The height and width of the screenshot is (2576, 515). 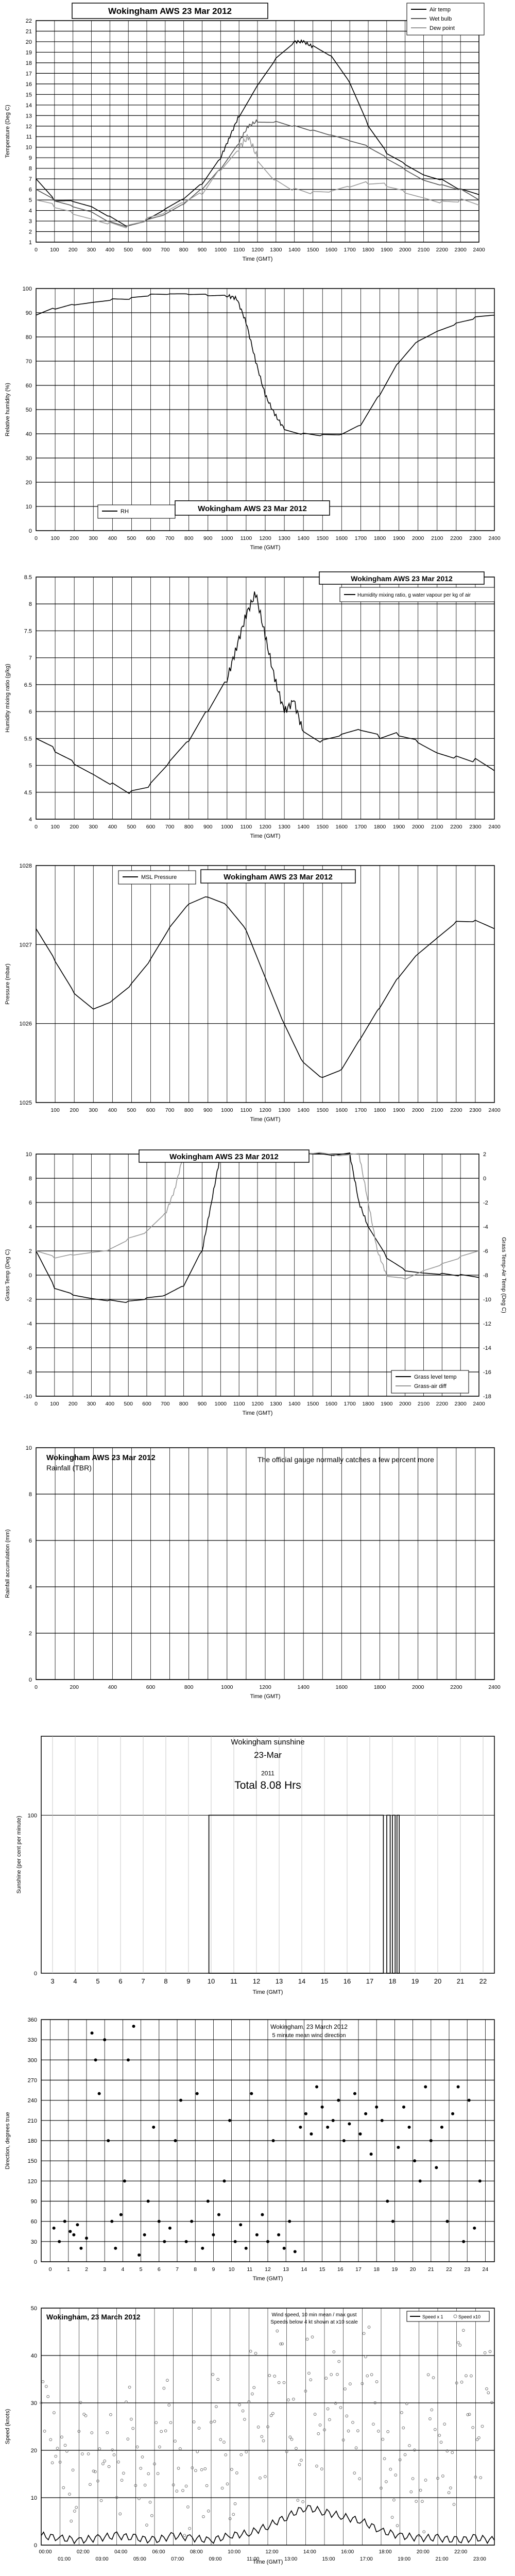 What do you see at coordinates (267, 1785) in the screenshot?
I see `chart-total: Total 8.08 Hrs` at bounding box center [267, 1785].